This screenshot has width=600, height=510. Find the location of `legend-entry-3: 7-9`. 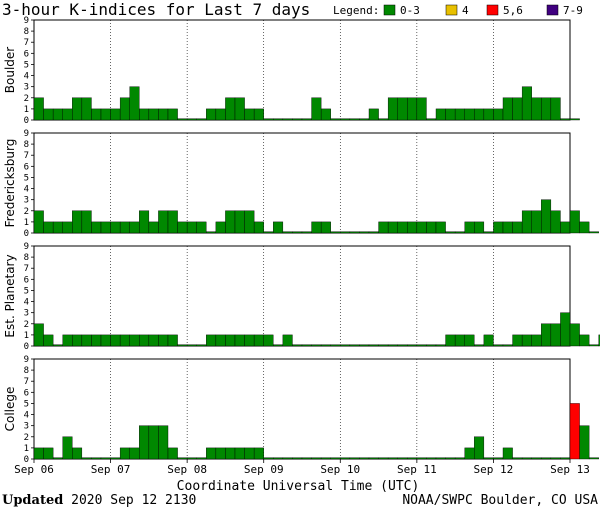

legend-entry-3: 7-9 is located at coordinates (573, 10).